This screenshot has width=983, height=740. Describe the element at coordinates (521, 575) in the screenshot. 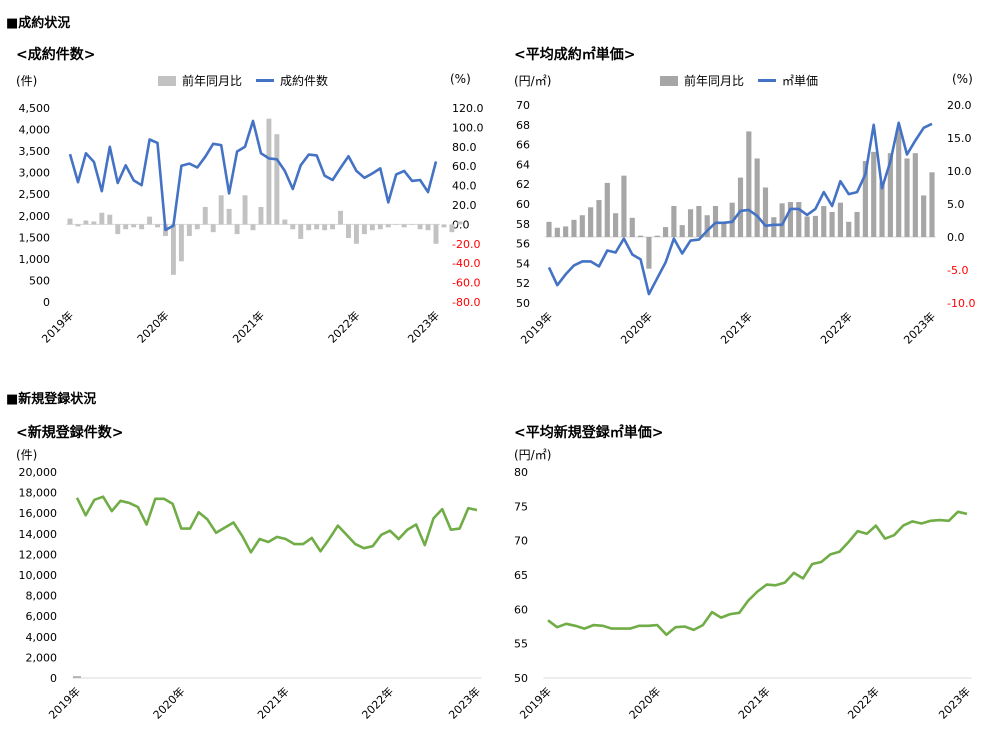

I see `y-tick-label: 65` at that location.